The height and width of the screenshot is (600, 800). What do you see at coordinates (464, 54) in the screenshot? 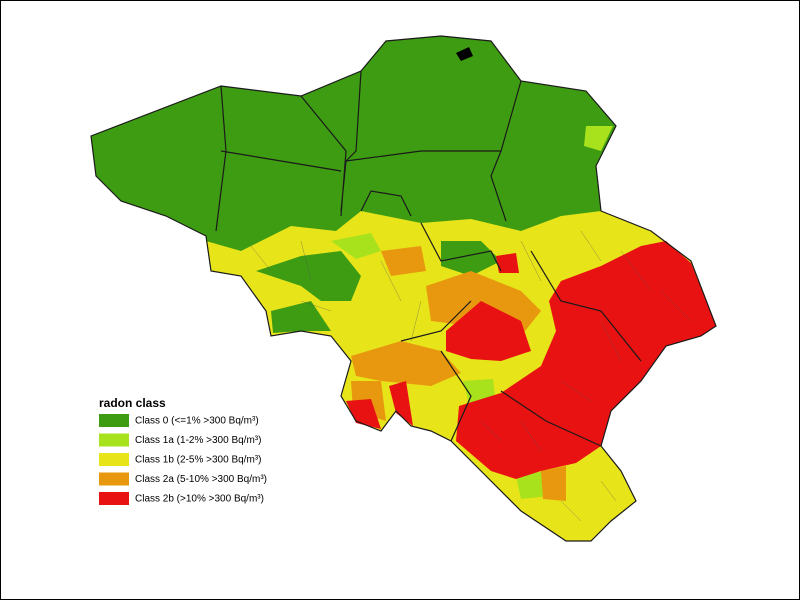
I see `enclave` at bounding box center [464, 54].